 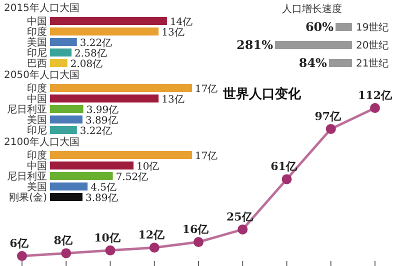 What do you see at coordinates (102, 110) in the screenshot?
I see `data-label: 3.99亿` at bounding box center [102, 110].